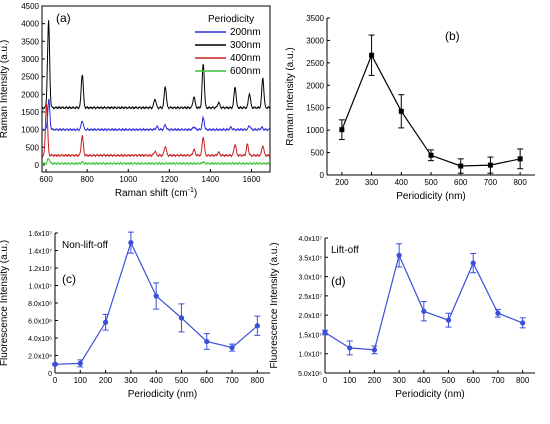 The image size is (550, 424). What do you see at coordinates (195, 193) in the screenshot?
I see `x-axis-label-end: )` at bounding box center [195, 193].